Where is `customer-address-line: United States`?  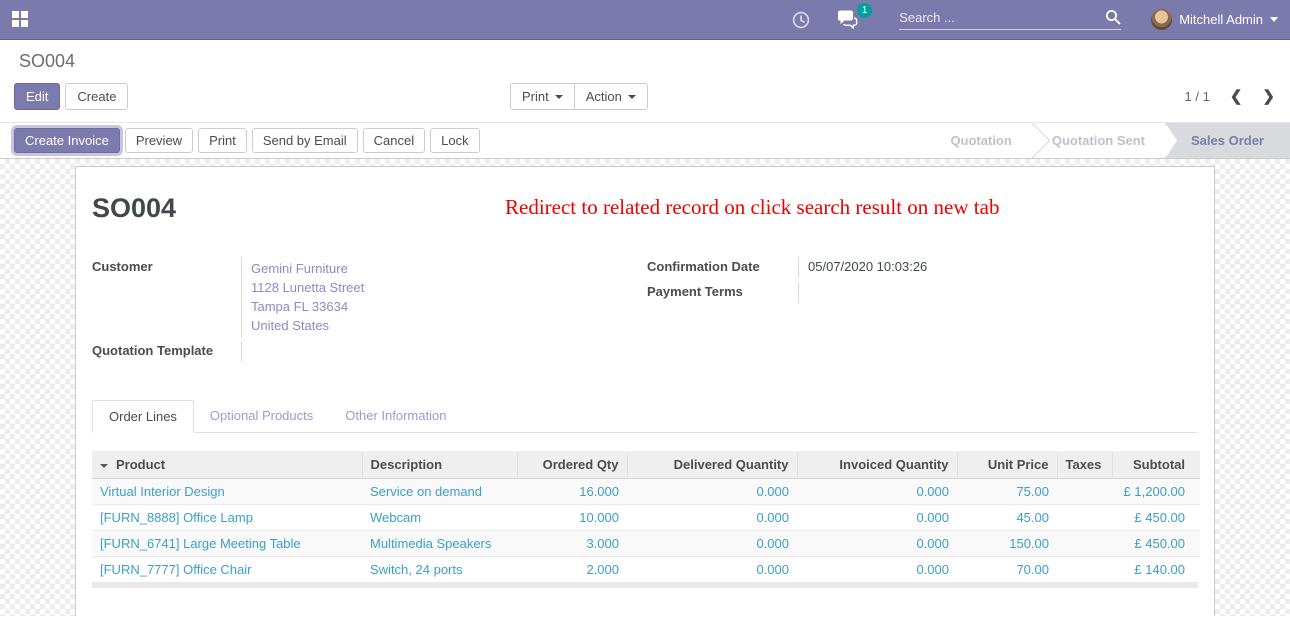
customer-address-line: United States is located at coordinates (290, 325).